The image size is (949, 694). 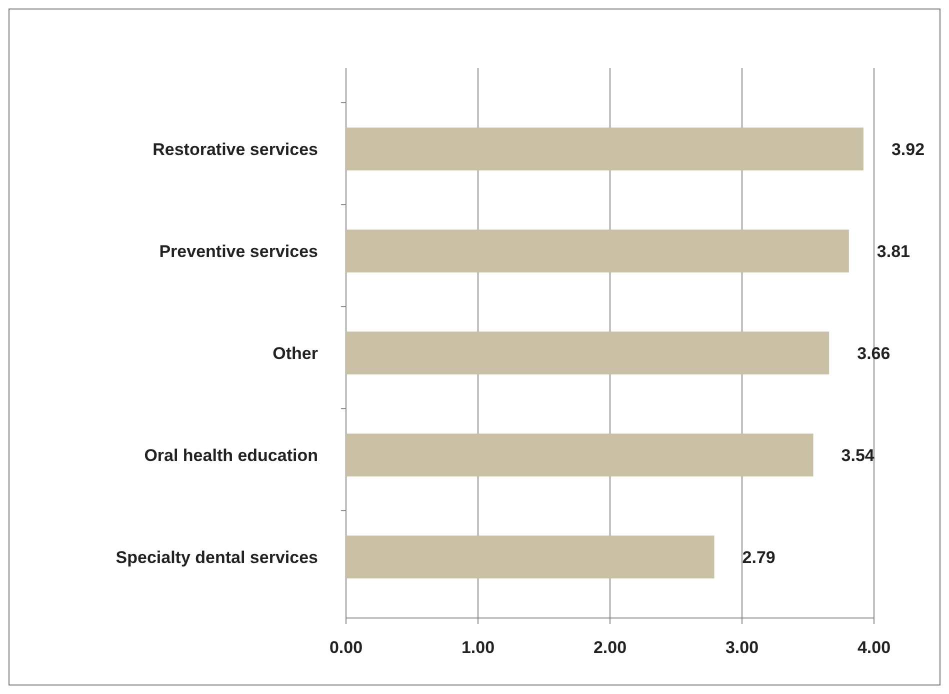 I want to click on y-tick-label: Other, so click(x=295, y=353).